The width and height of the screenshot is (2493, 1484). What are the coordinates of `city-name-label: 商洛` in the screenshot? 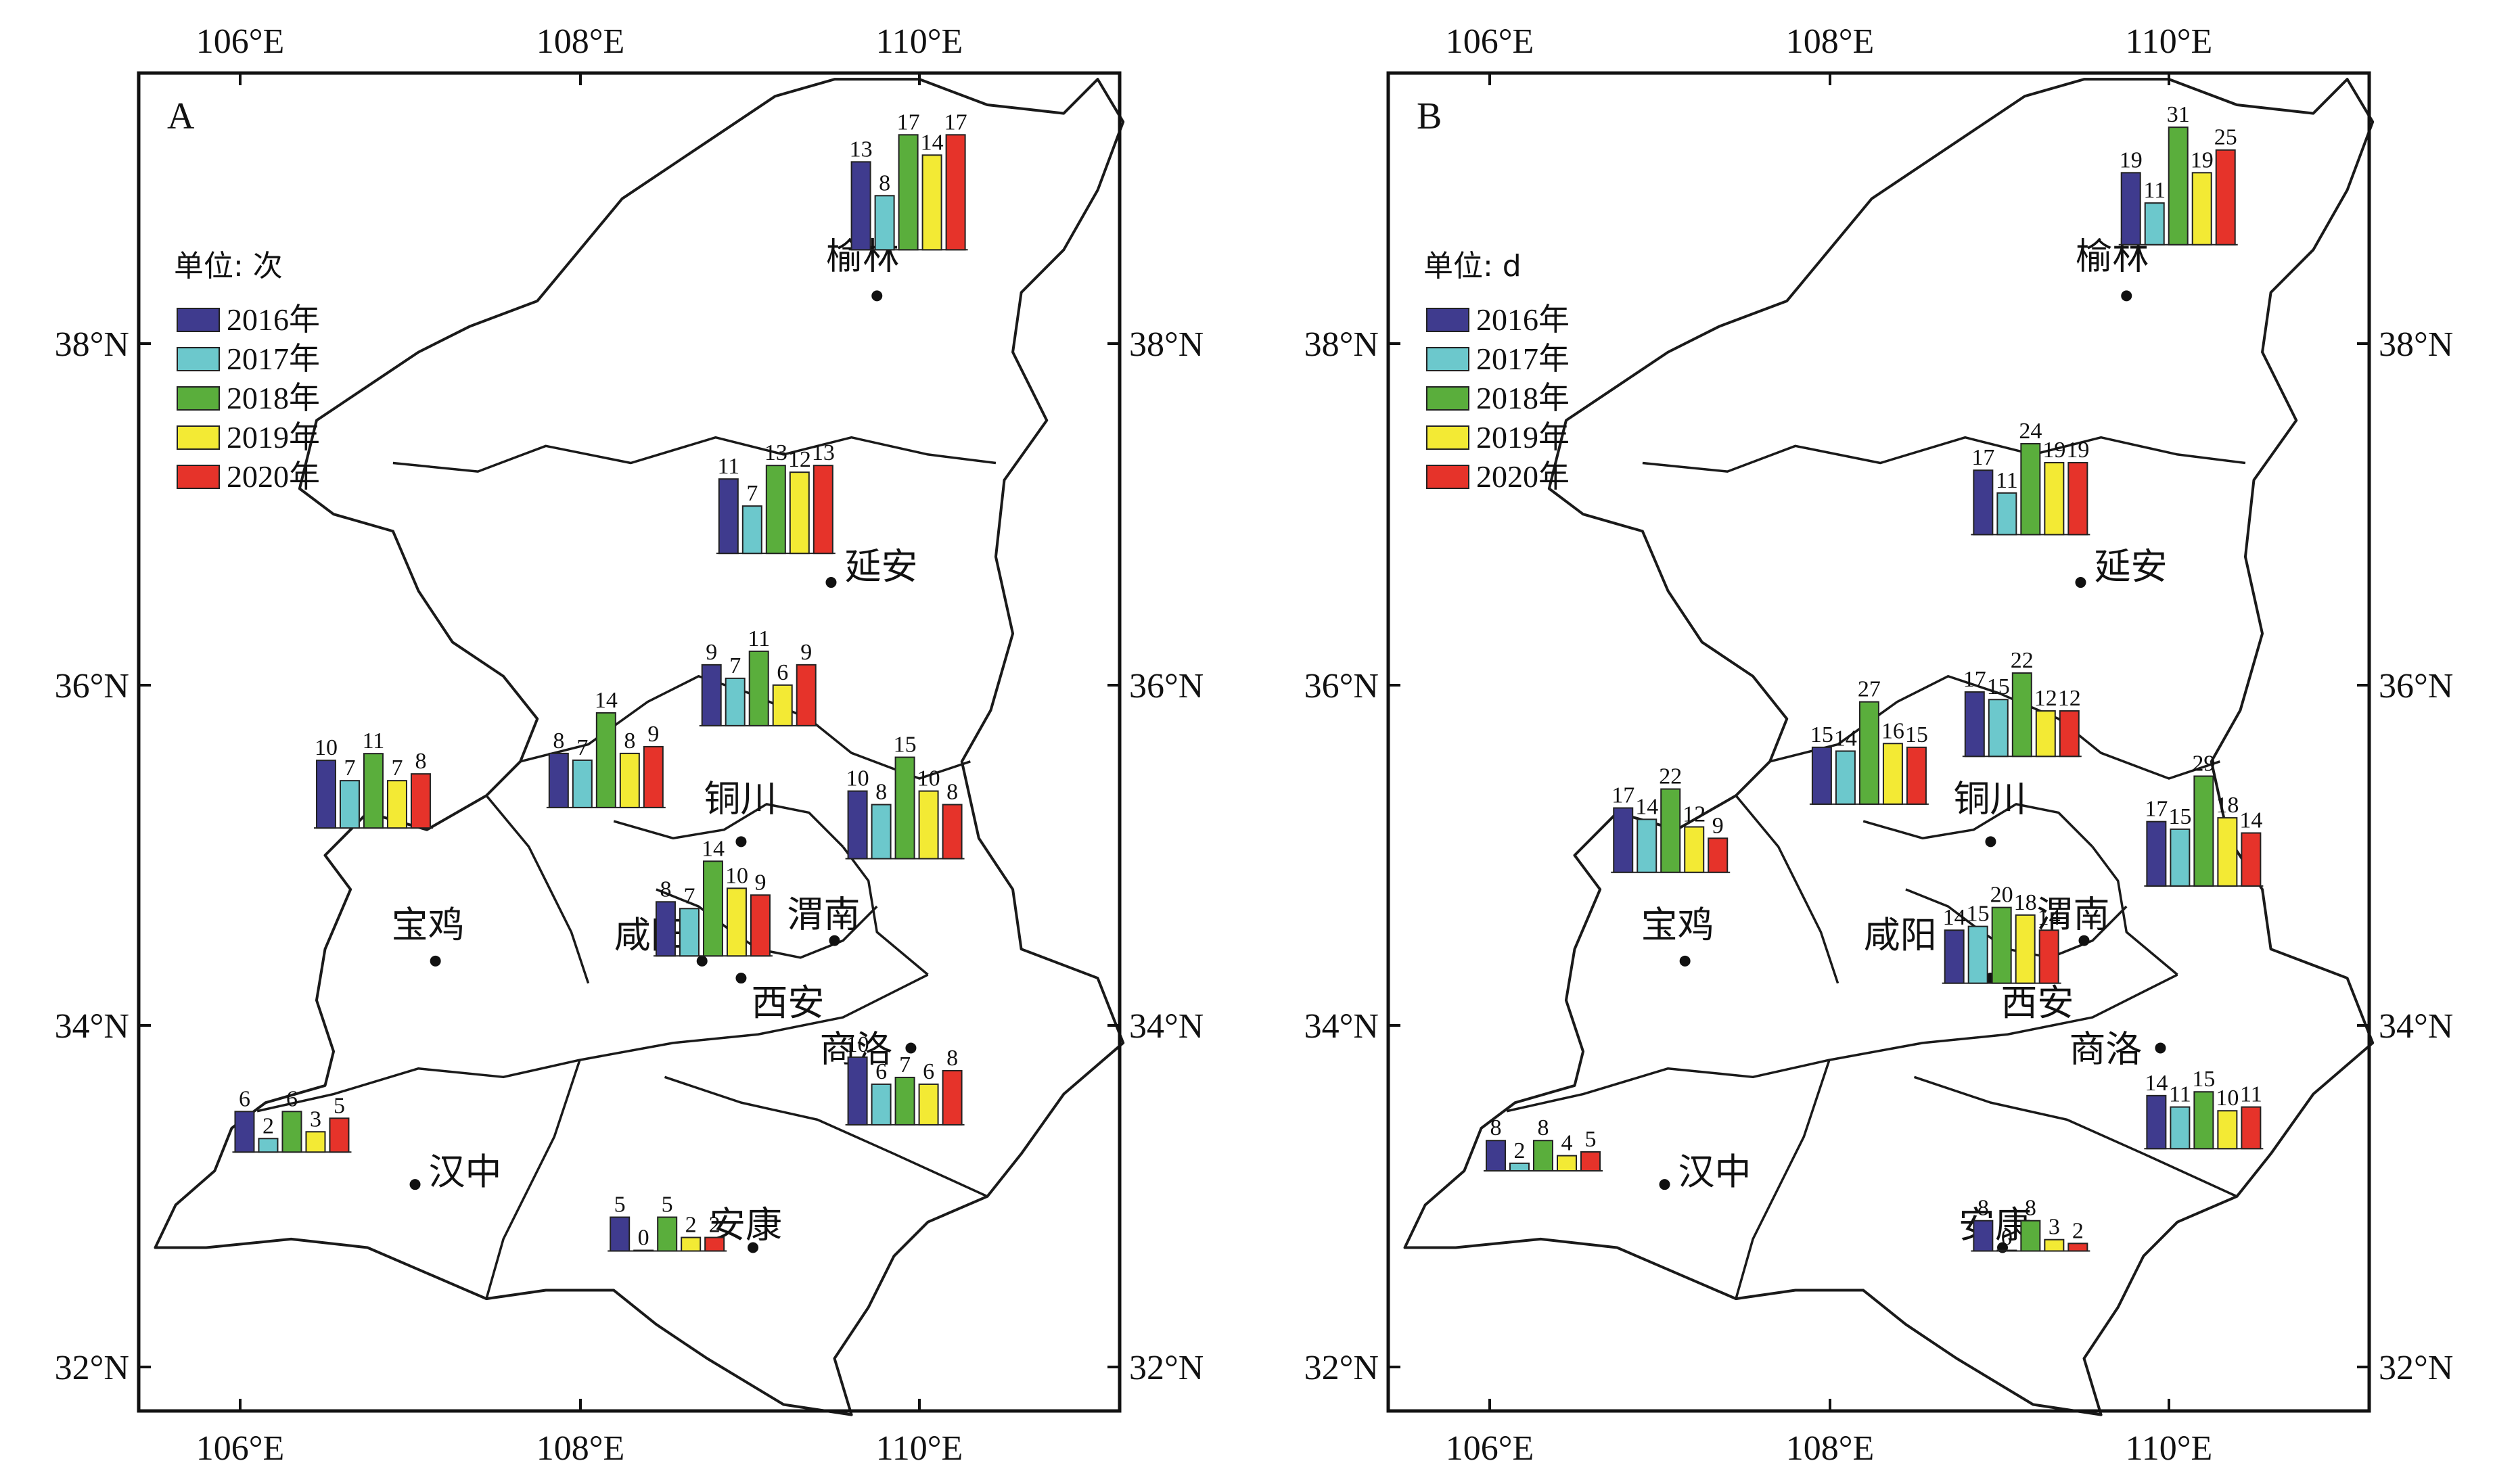 It's located at (2106, 1049).